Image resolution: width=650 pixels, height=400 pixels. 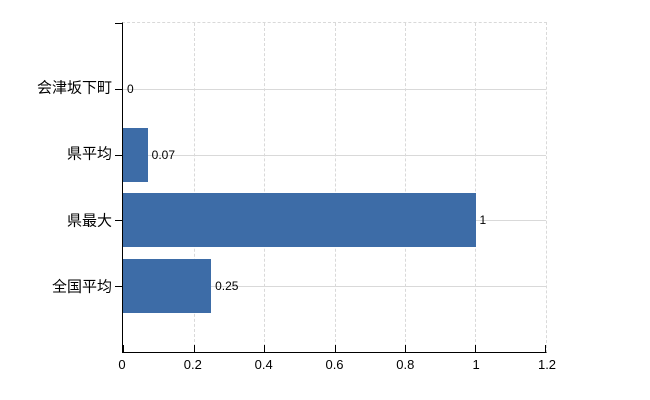 What do you see at coordinates (405, 364) in the screenshot?
I see `x-tick-label: 0.8` at bounding box center [405, 364].